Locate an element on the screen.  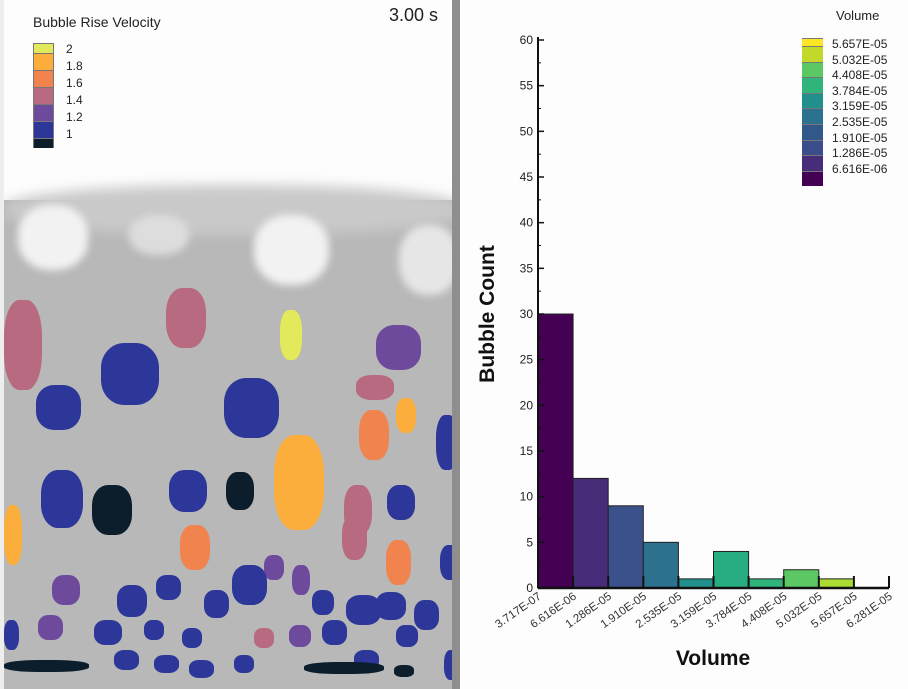
legend-label: 2.535E-05 is located at coordinates (860, 122).